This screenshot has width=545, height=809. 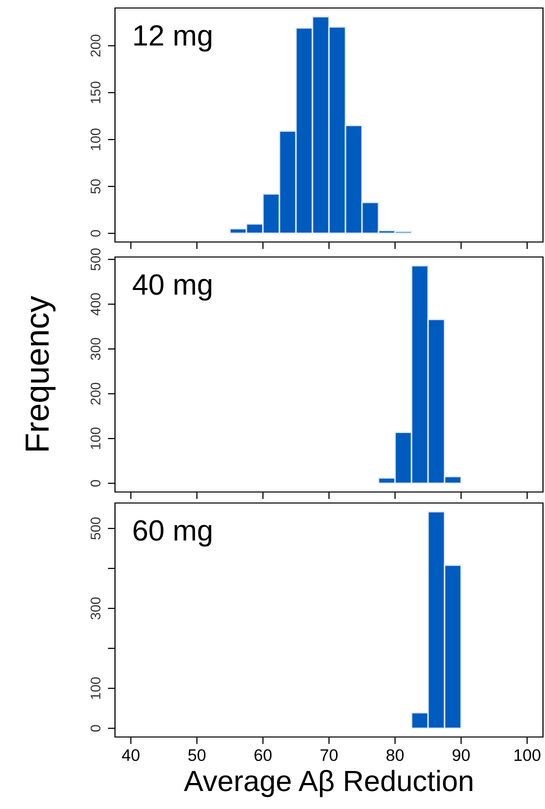 What do you see at coordinates (173, 38) in the screenshot?
I see `annotation: 12 mg` at bounding box center [173, 38].